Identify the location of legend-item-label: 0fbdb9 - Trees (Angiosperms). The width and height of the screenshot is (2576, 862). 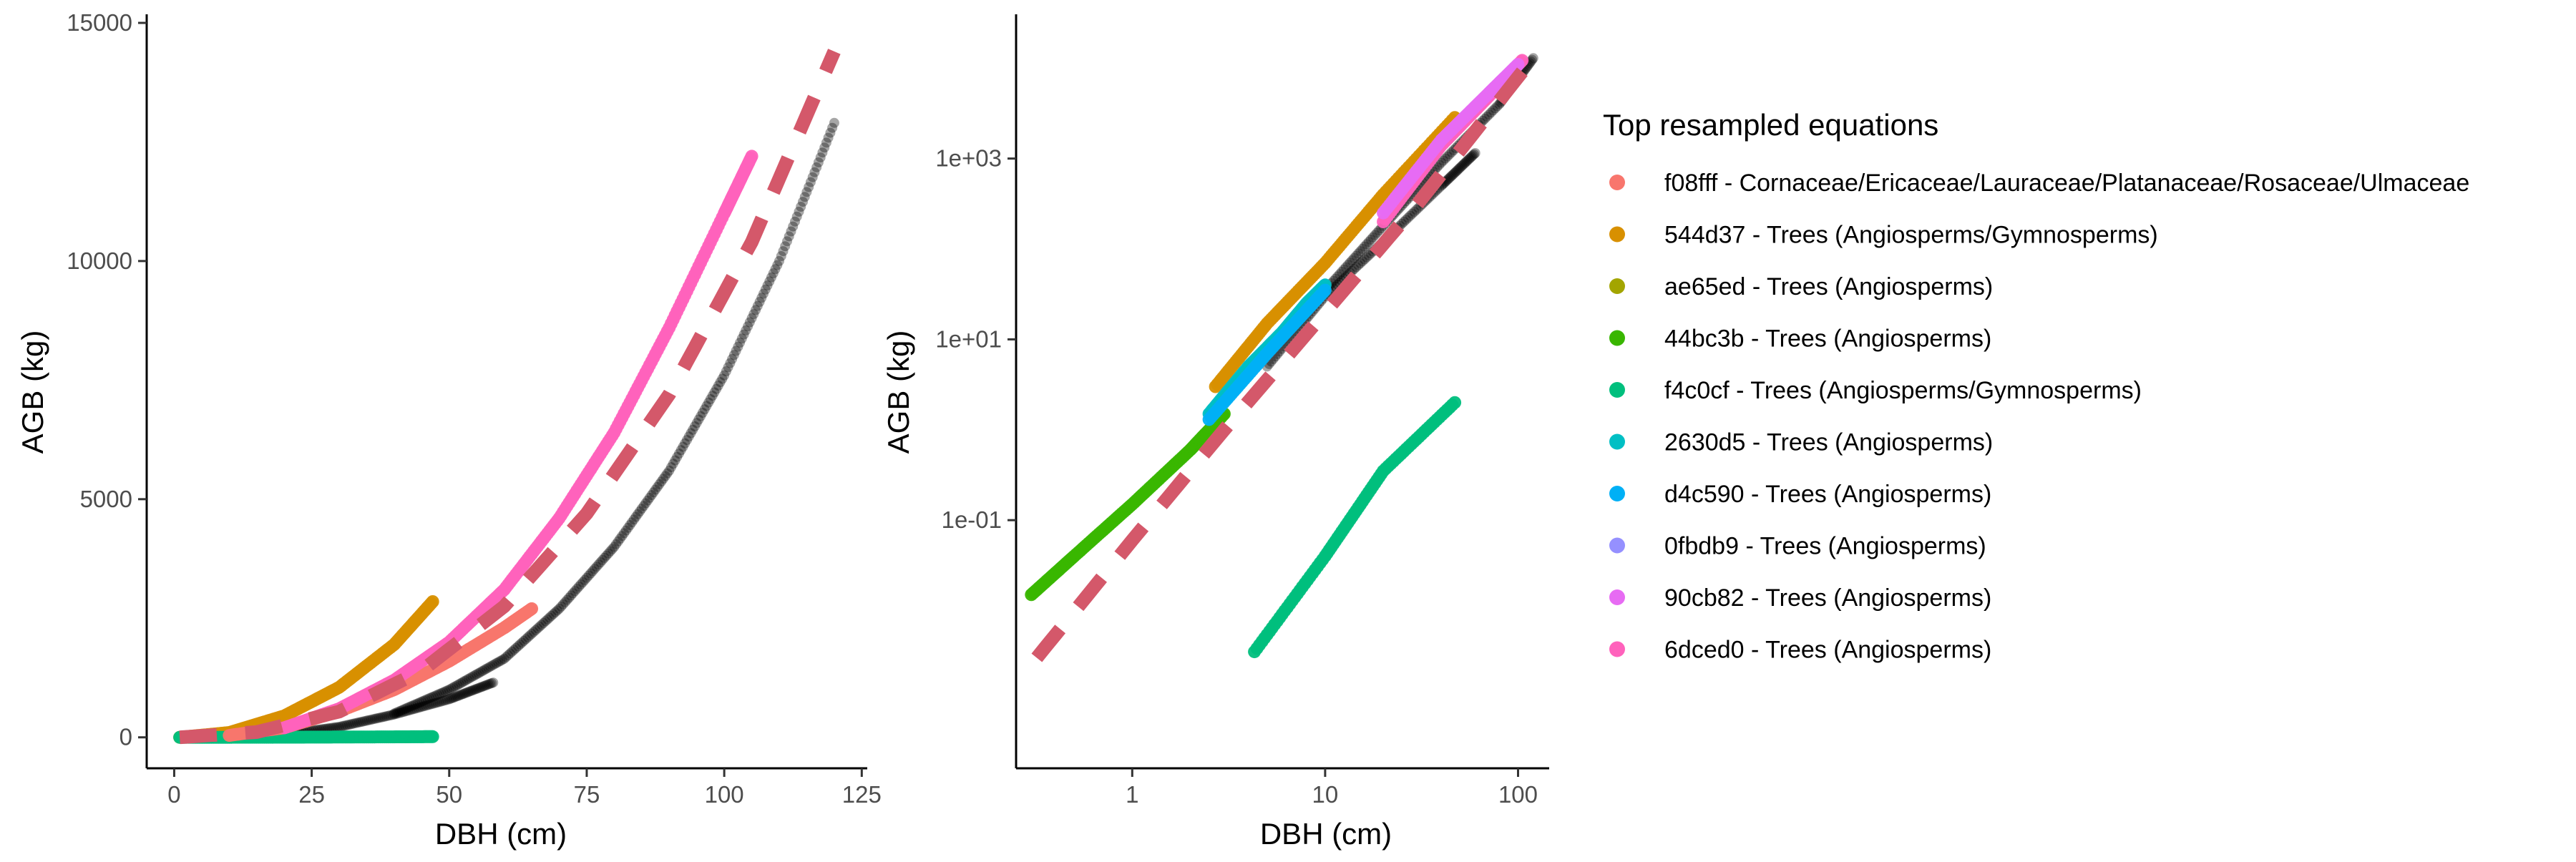
(1825, 546).